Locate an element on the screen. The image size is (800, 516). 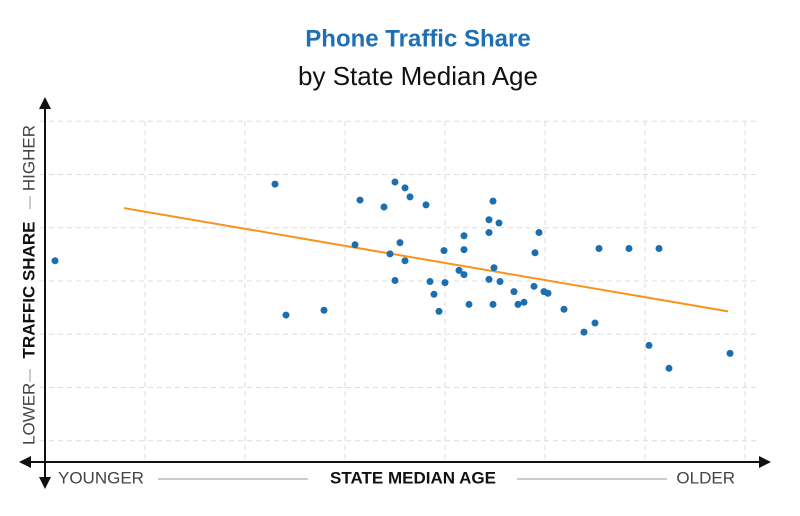
y-label-low: LOWER is located at coordinates (28, 414).